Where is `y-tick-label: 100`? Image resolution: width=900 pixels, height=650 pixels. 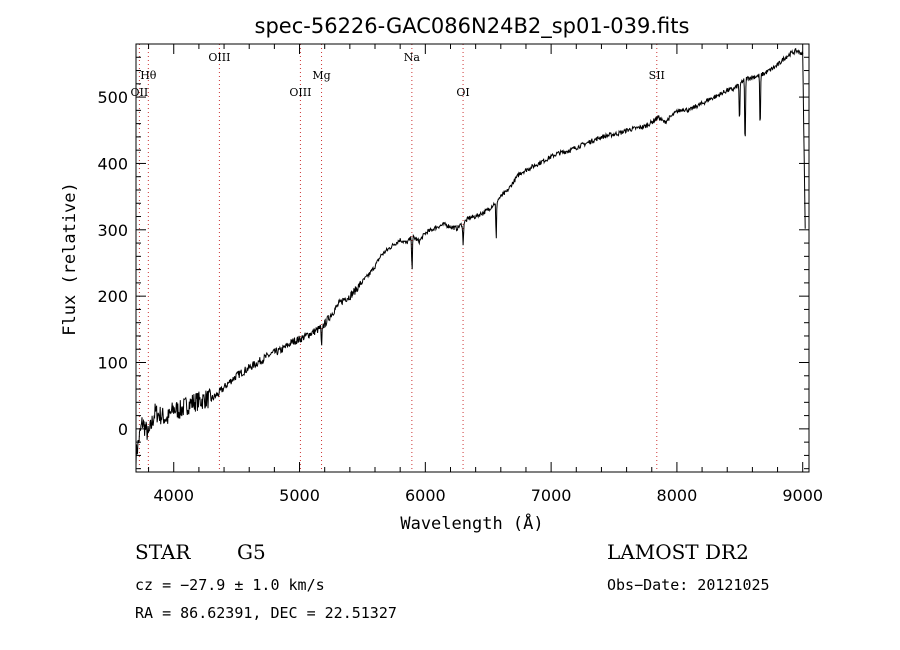
y-tick-label: 100 is located at coordinates (112, 363).